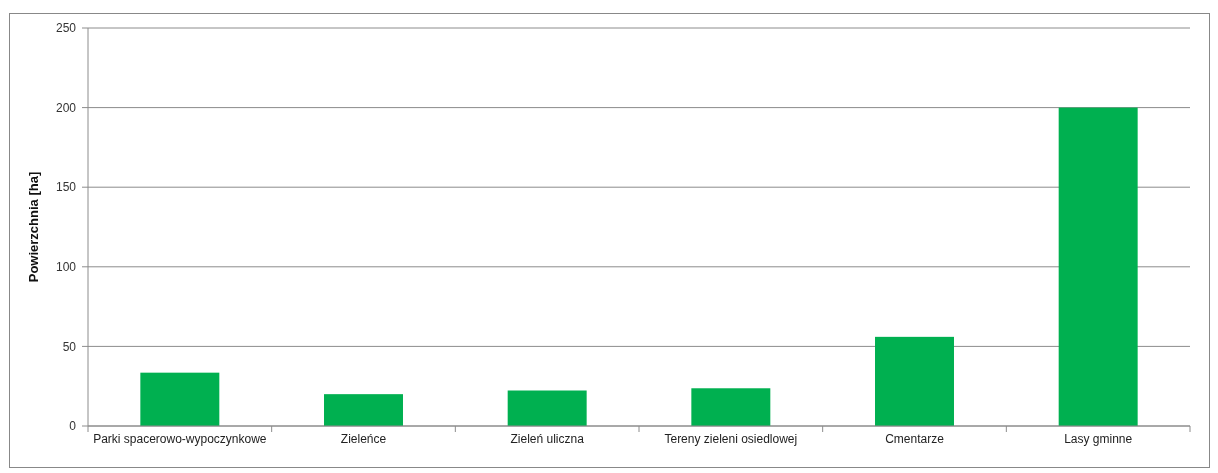  Describe the element at coordinates (66, 28) in the screenshot. I see `y-tick-label: 250` at that location.